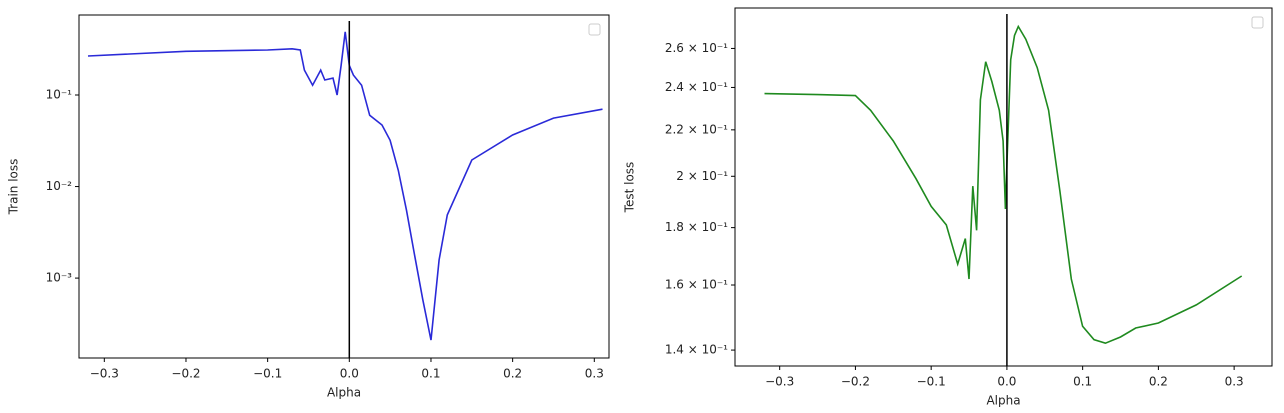  I want to click on y-tick-label: 1.8 × 10⁻¹, so click(696, 227).